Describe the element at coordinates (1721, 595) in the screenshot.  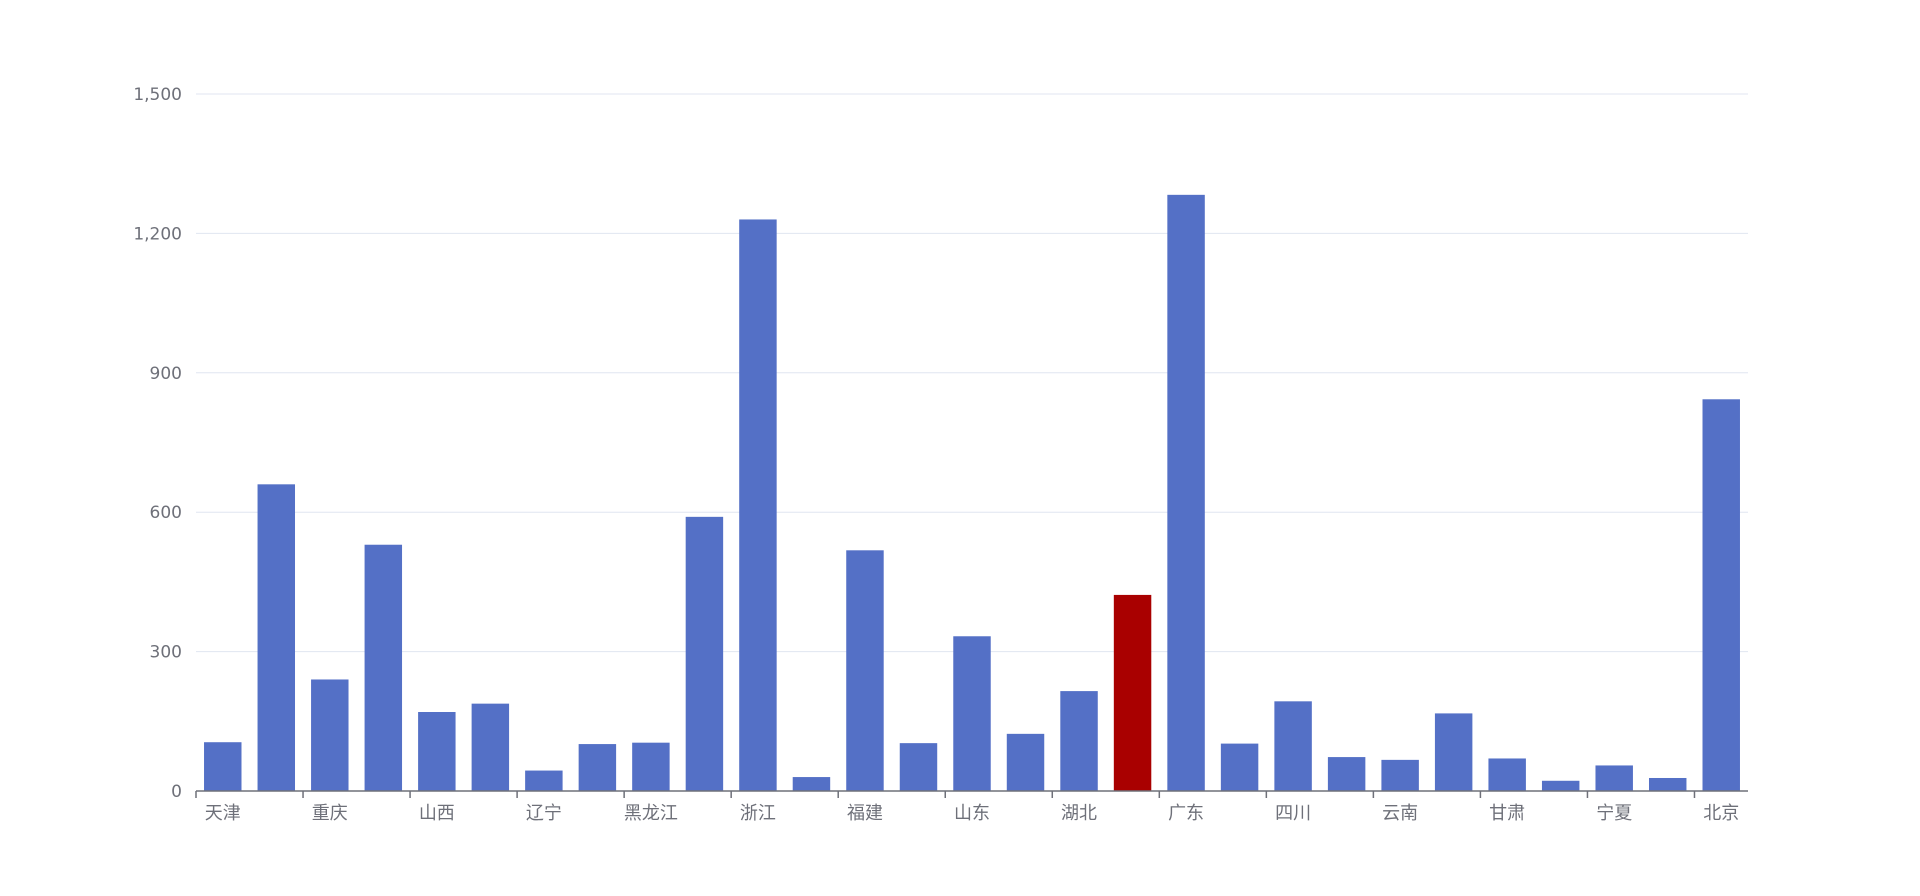
I see `bar-北京` at that location.